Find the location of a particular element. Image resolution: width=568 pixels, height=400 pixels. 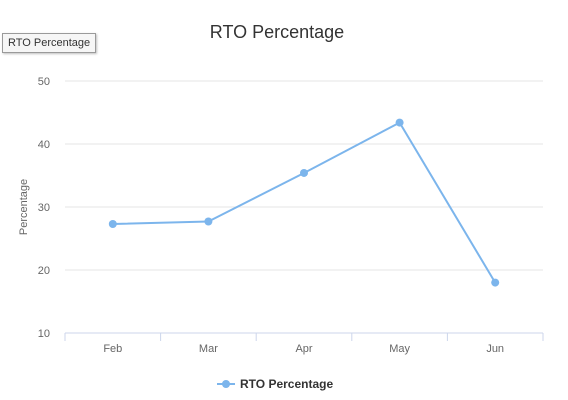

x-tick-label: Apr is located at coordinates (303, 349).